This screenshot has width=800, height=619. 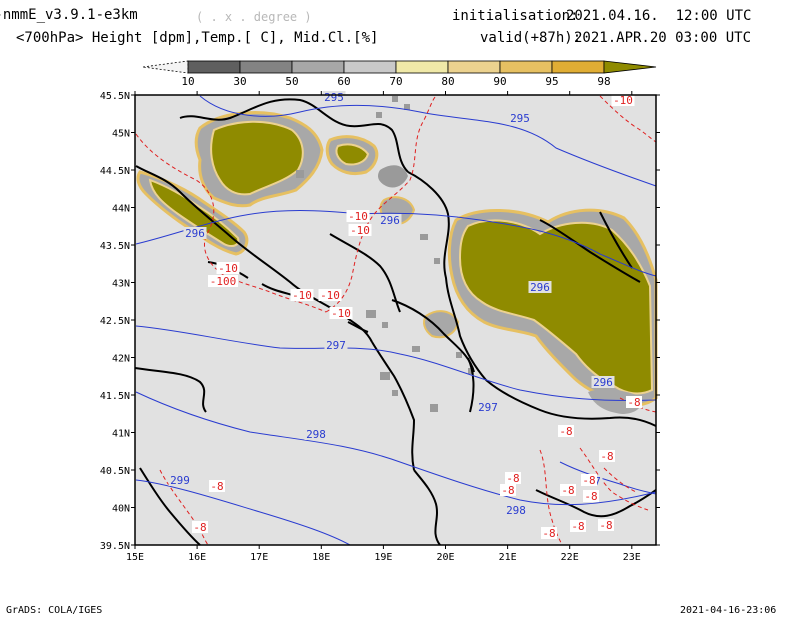 I want to click on lon-label: 16E, so click(x=197, y=557).